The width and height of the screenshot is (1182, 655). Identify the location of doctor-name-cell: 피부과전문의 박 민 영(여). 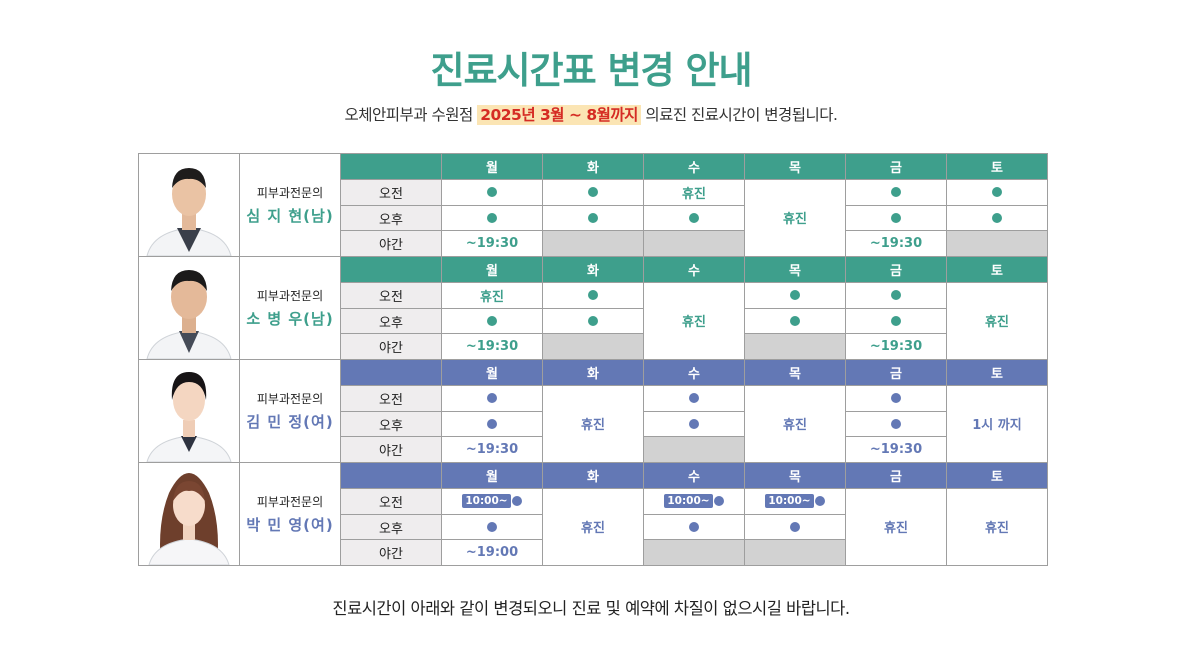
(290, 514).